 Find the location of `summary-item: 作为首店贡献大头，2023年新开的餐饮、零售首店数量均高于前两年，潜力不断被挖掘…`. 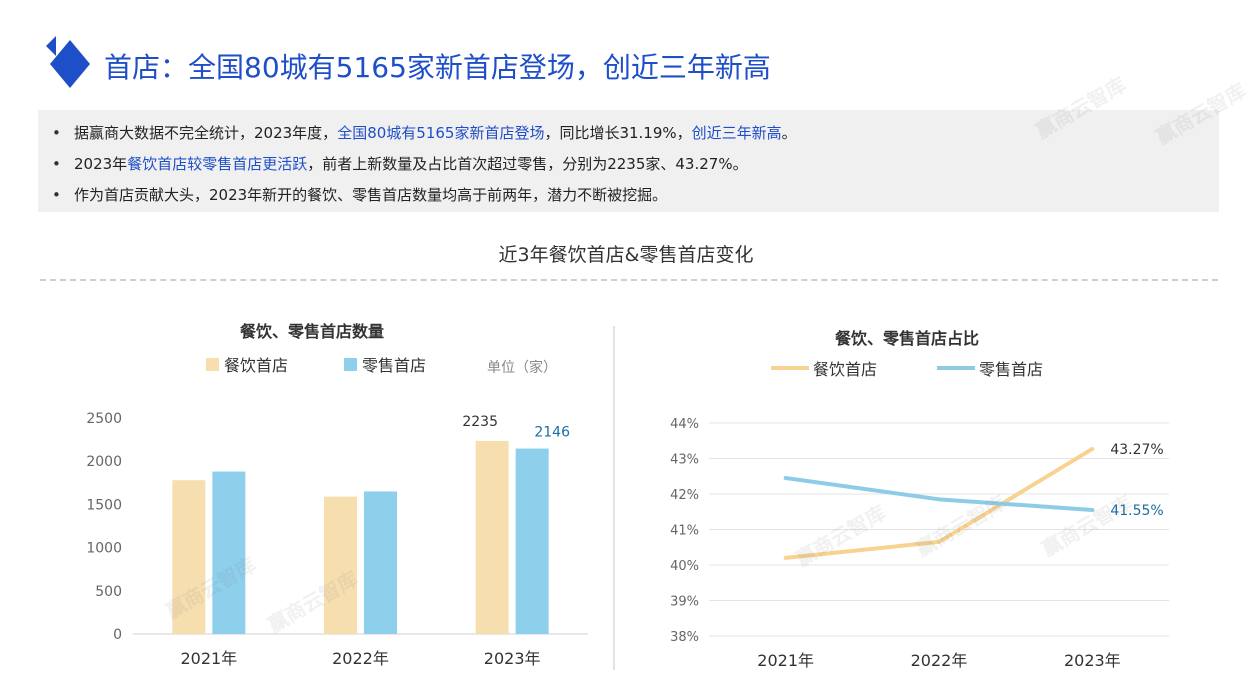

summary-item: 作为首店贡献大头，2023年新开的餐饮、零售首店数量均高于前两年，潜力不断被挖掘… is located at coordinates (635, 195).